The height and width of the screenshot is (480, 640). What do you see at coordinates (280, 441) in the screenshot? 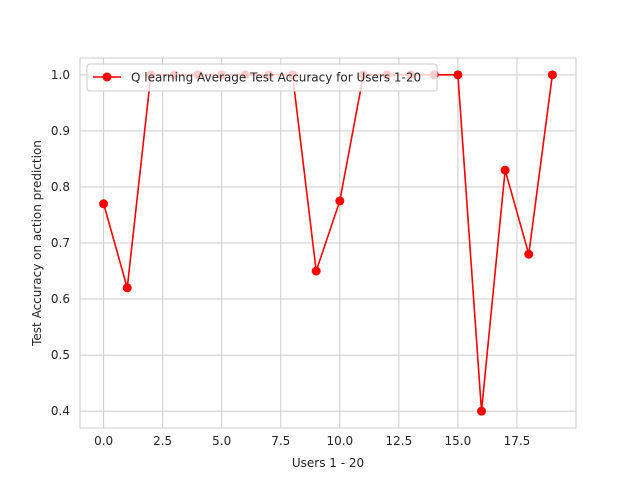
I see `x-tick-label: 7.5` at bounding box center [280, 441].